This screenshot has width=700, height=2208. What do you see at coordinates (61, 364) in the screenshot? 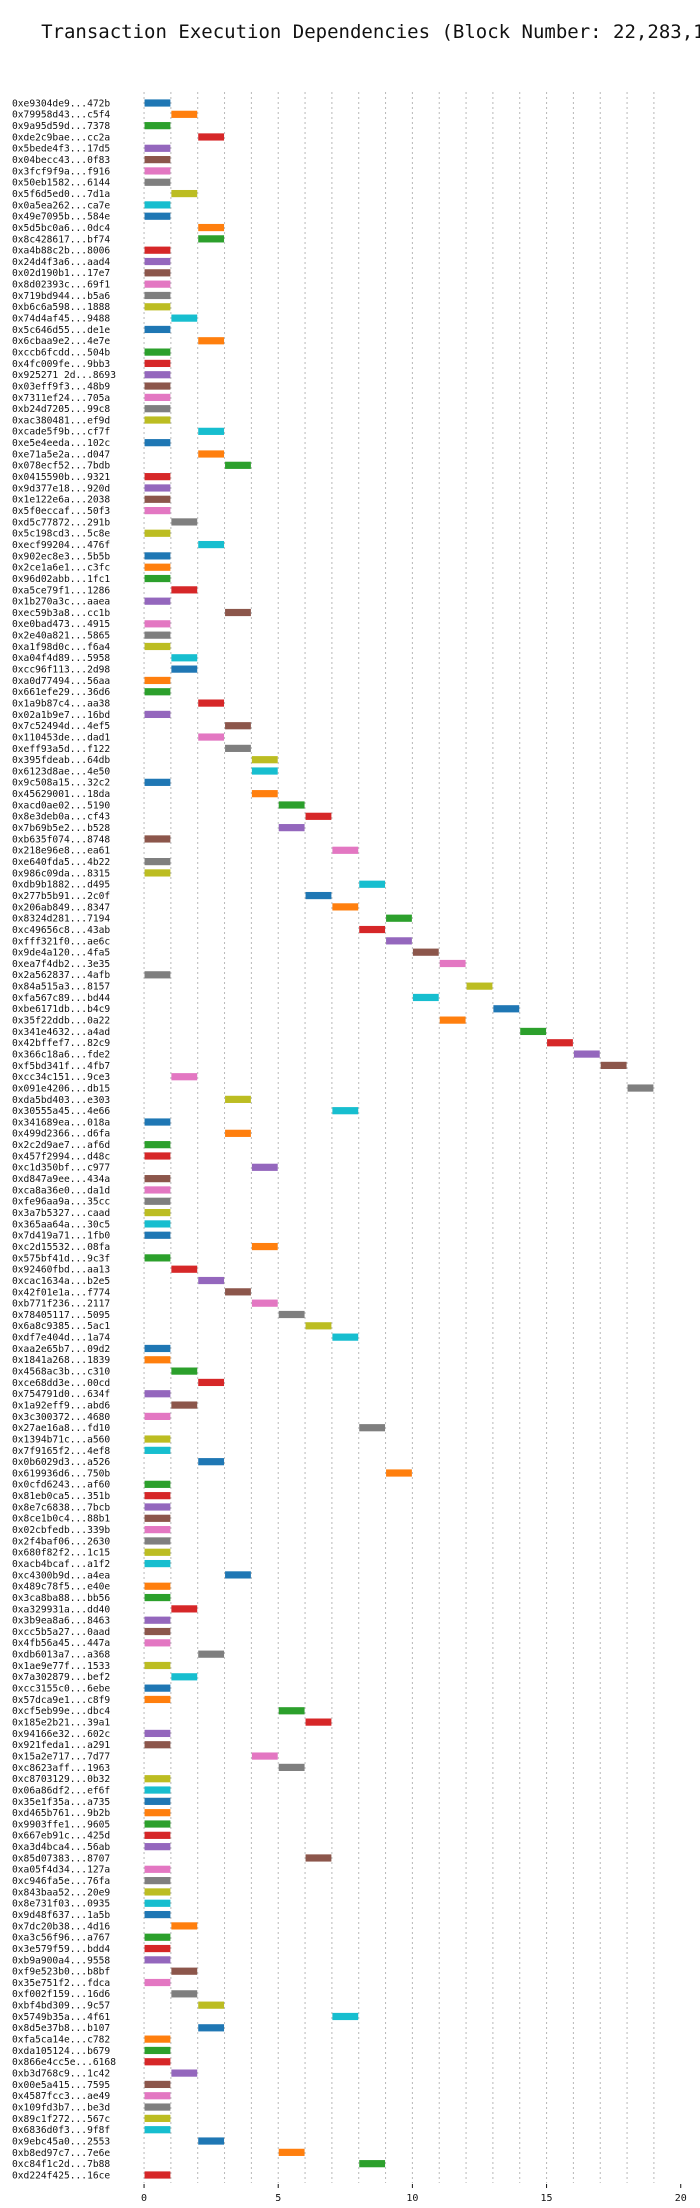
I see `transaction-label: 0x4fc009fe...9bb3` at bounding box center [61, 364].